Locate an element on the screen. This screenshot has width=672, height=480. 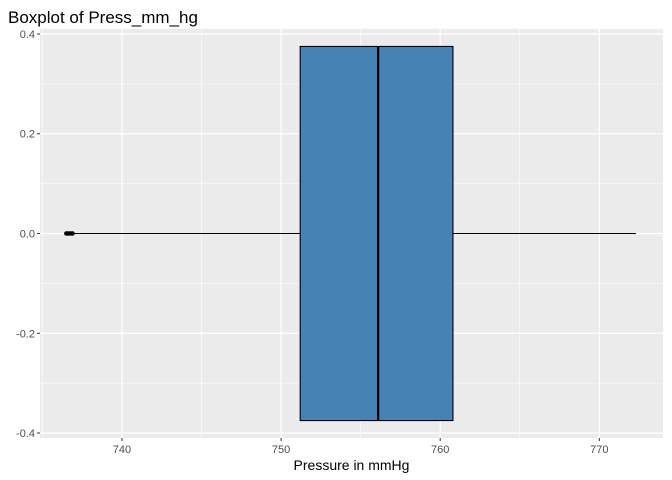
x-tick-label: 770 is located at coordinates (599, 450).